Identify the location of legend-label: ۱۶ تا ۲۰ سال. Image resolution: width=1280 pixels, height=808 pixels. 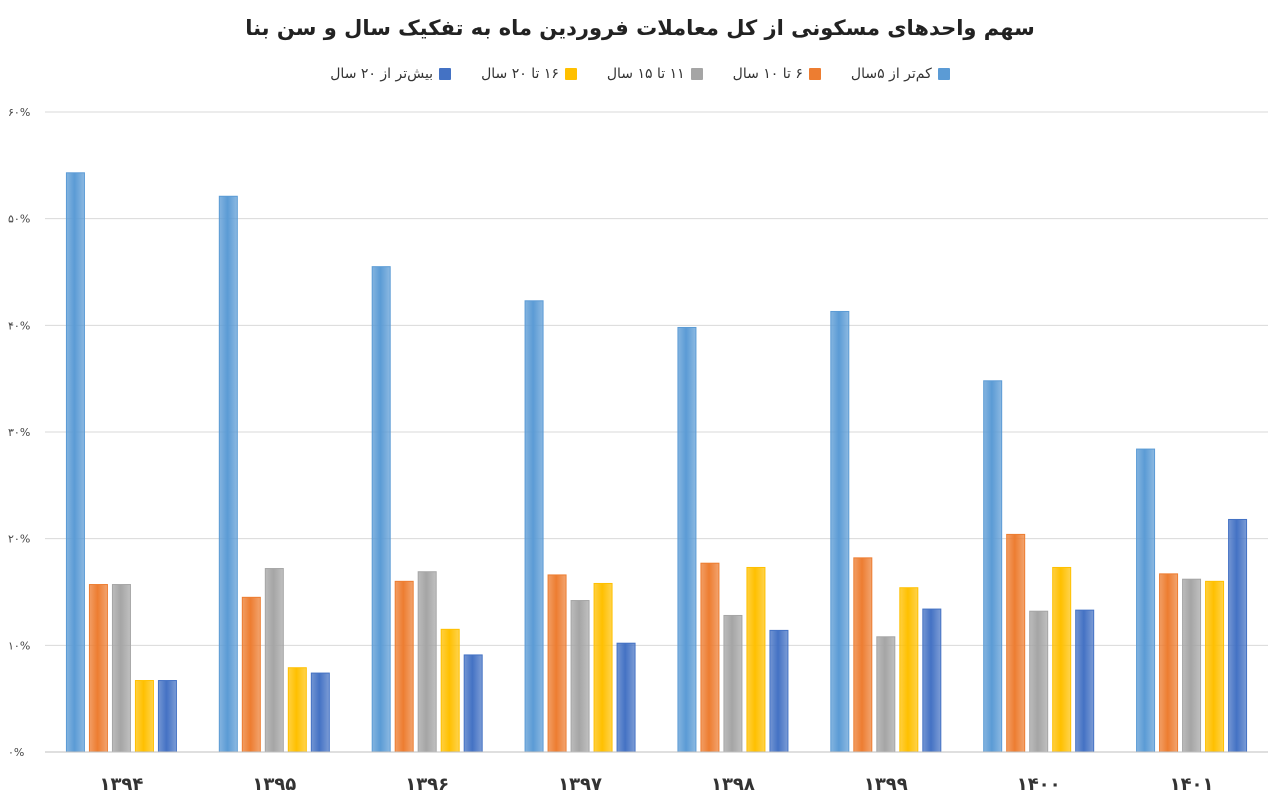
(520, 74).